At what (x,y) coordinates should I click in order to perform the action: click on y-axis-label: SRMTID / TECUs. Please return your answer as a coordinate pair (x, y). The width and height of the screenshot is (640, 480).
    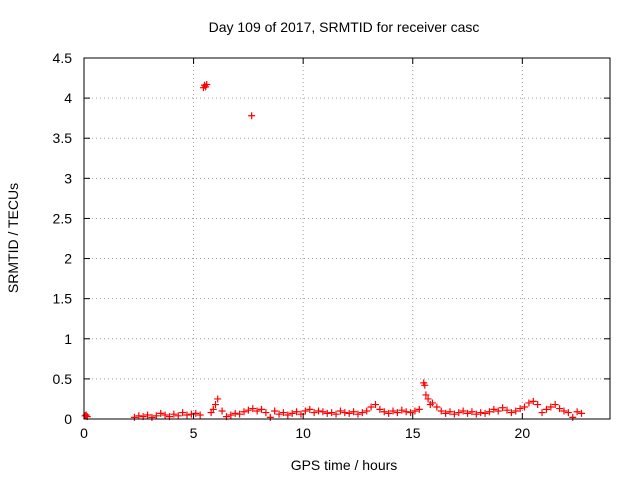
    Looking at the image, I should click on (13, 238).